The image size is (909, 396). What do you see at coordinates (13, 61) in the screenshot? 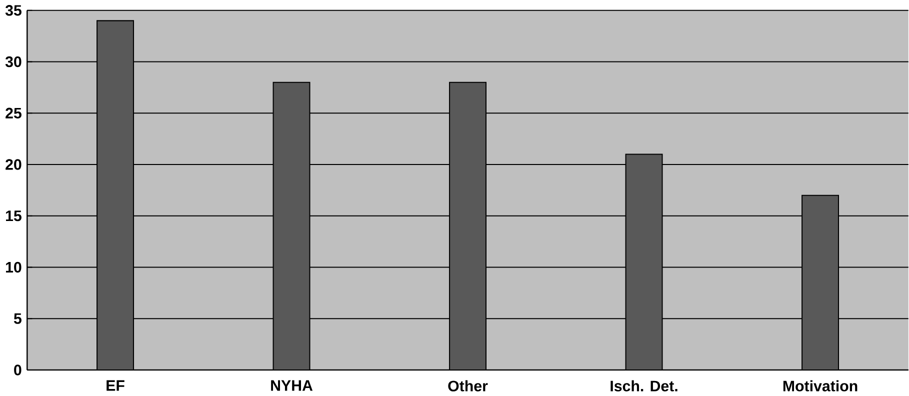
I see `y-tick-label: 30` at bounding box center [13, 61].